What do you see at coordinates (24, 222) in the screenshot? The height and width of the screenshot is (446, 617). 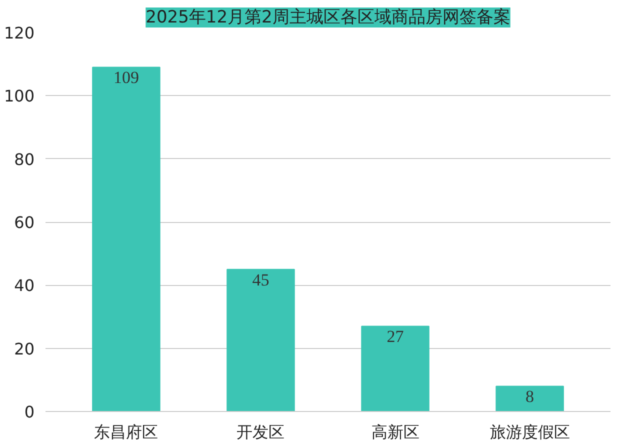 I see `y-tick-label: 60` at bounding box center [24, 222].